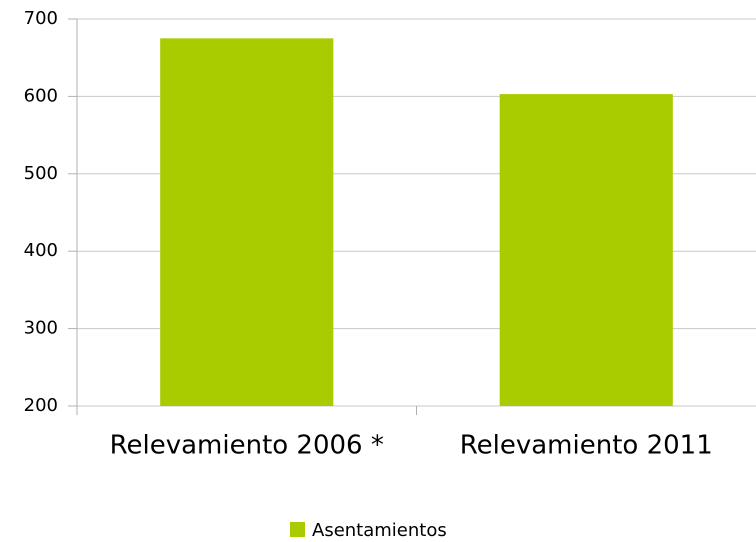  Describe the element at coordinates (41, 173) in the screenshot. I see `y-tick-label: 500` at that location.